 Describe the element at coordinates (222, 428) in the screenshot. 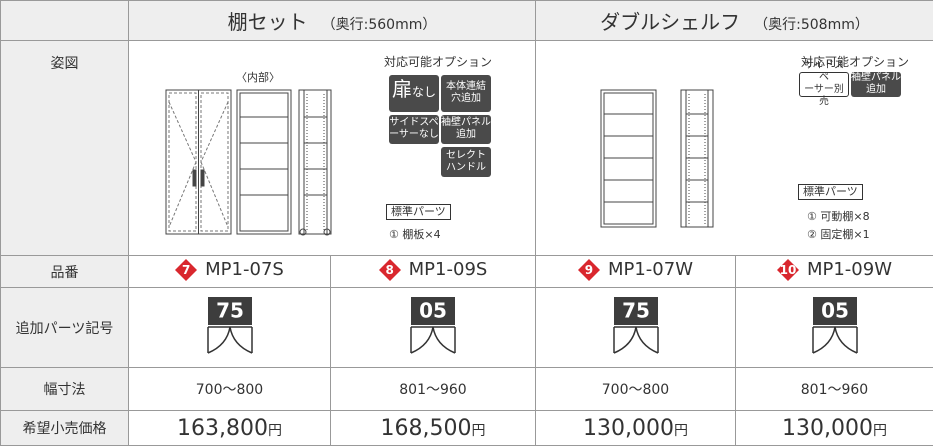

I see `price: 163,800` at that location.